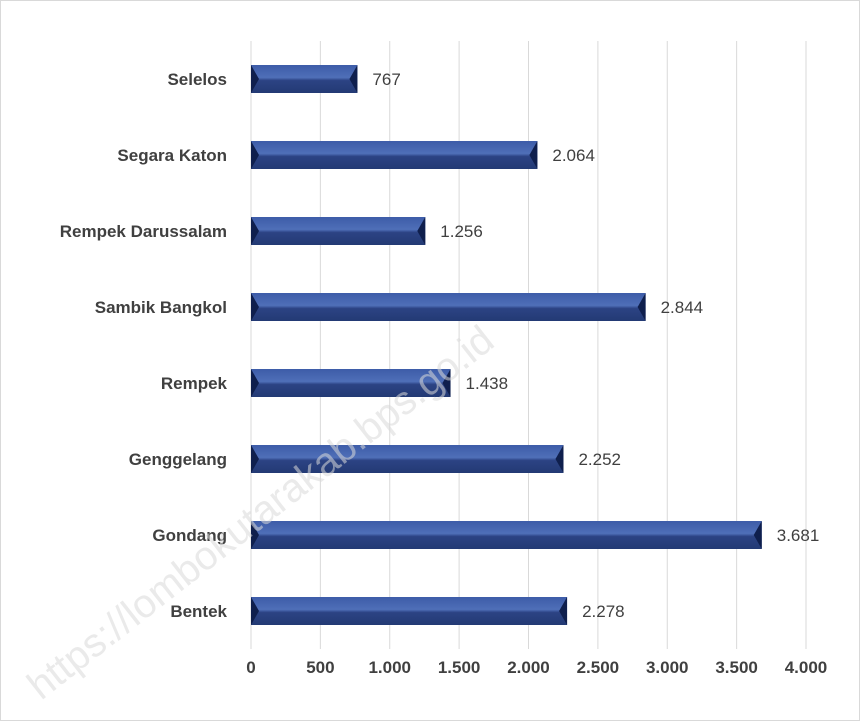 The image size is (860, 722). Describe the element at coordinates (198, 611) in the screenshot. I see `category-label: Bentek` at that location.